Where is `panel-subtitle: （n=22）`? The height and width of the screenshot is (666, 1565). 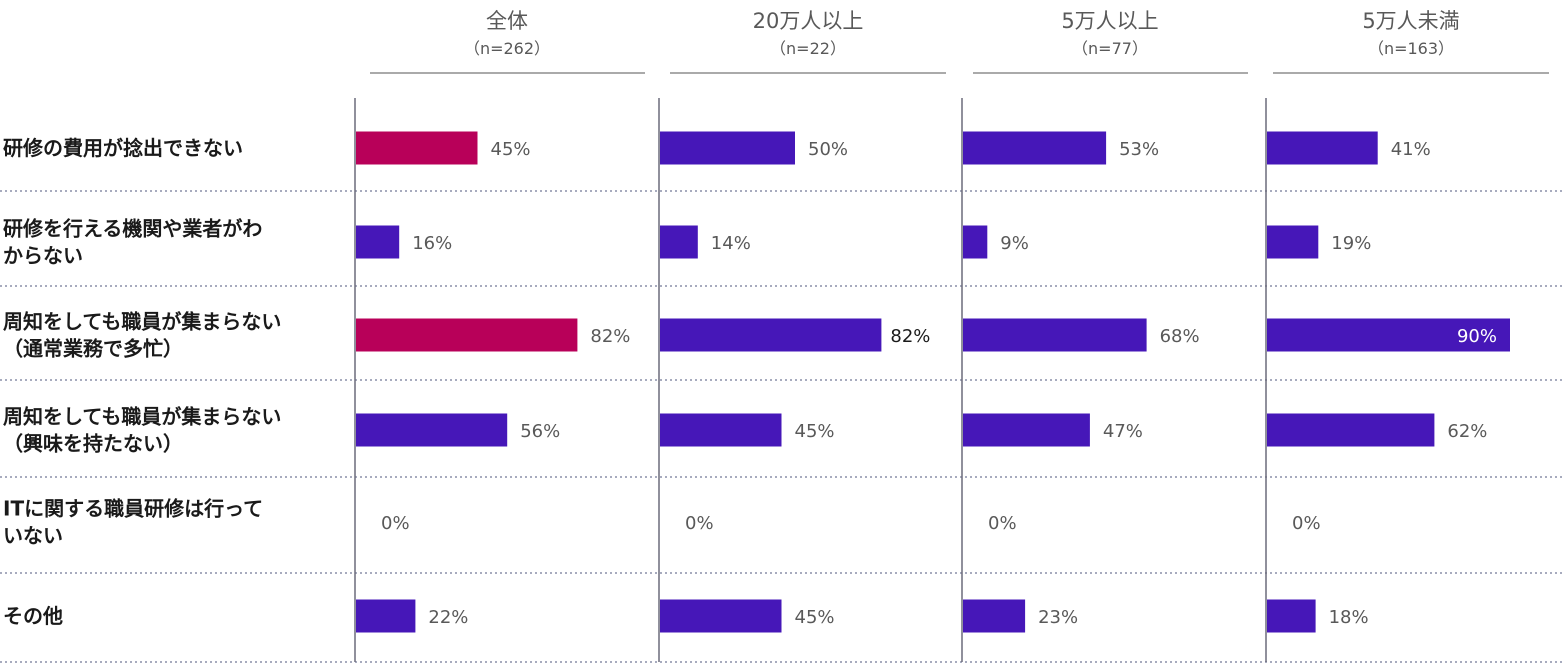 panel-subtitle: （n=22） is located at coordinates (808, 48).